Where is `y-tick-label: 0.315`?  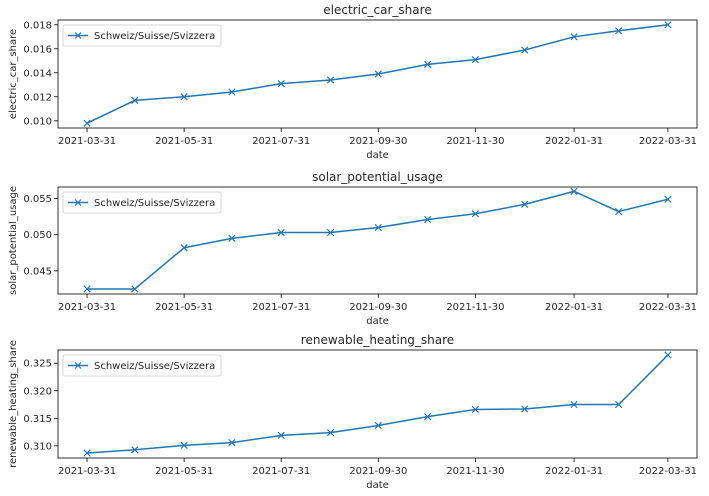
y-tick-label: 0.315 is located at coordinates (37, 419).